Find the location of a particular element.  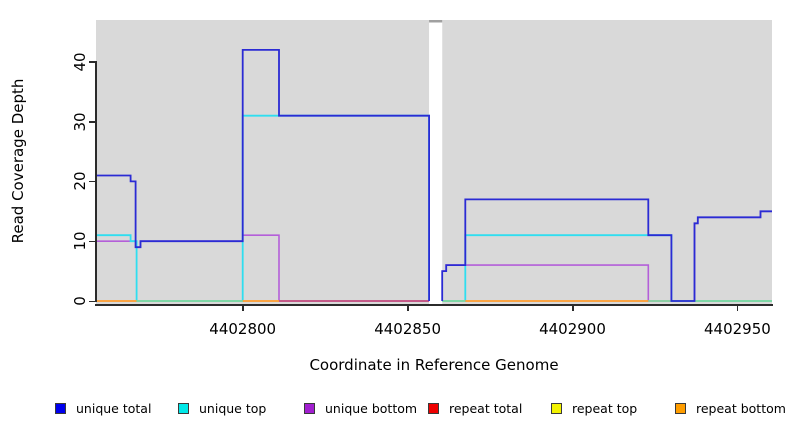

x-axis-line is located at coordinates (434, 305).